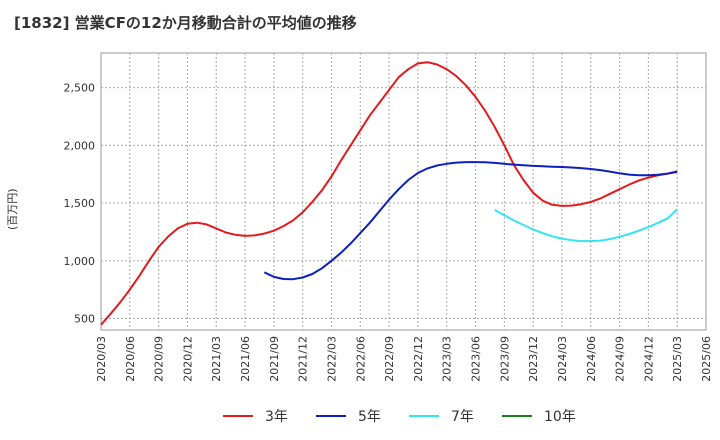  I want to click on x-tick-label: 2021/09, so click(274, 359).